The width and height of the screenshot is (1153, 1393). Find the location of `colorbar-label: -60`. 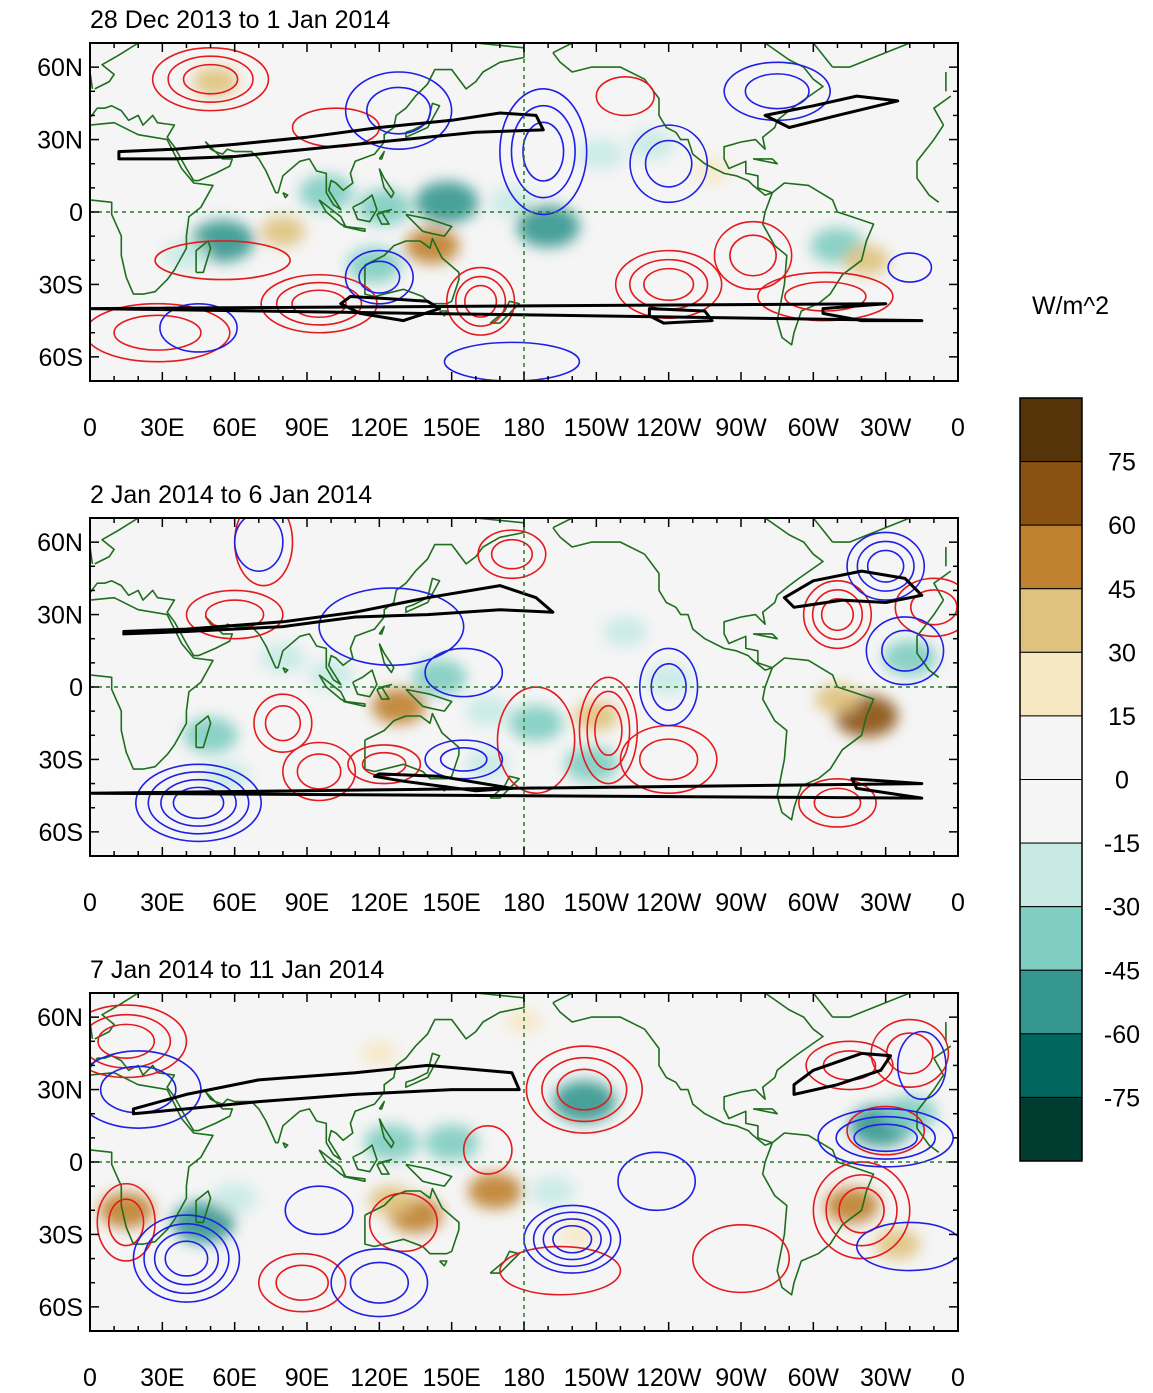

colorbar-label: -60 is located at coordinates (1122, 1035).